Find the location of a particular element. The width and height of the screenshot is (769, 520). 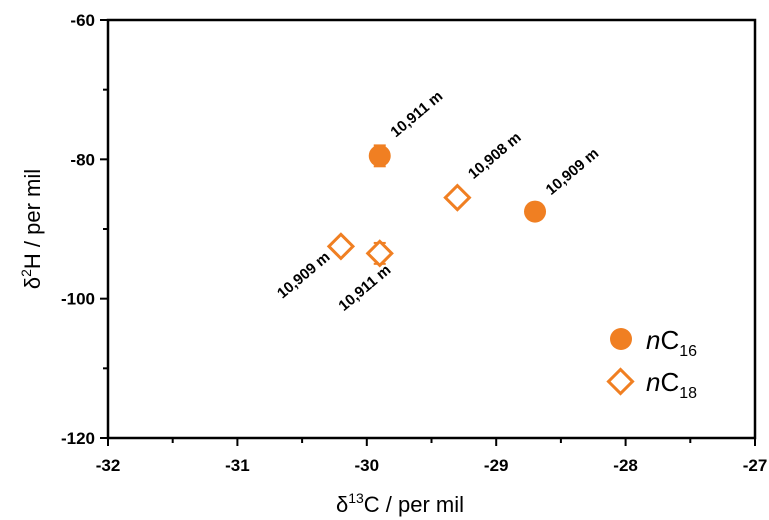

y-tick-label: -80 is located at coordinates (82, 159).